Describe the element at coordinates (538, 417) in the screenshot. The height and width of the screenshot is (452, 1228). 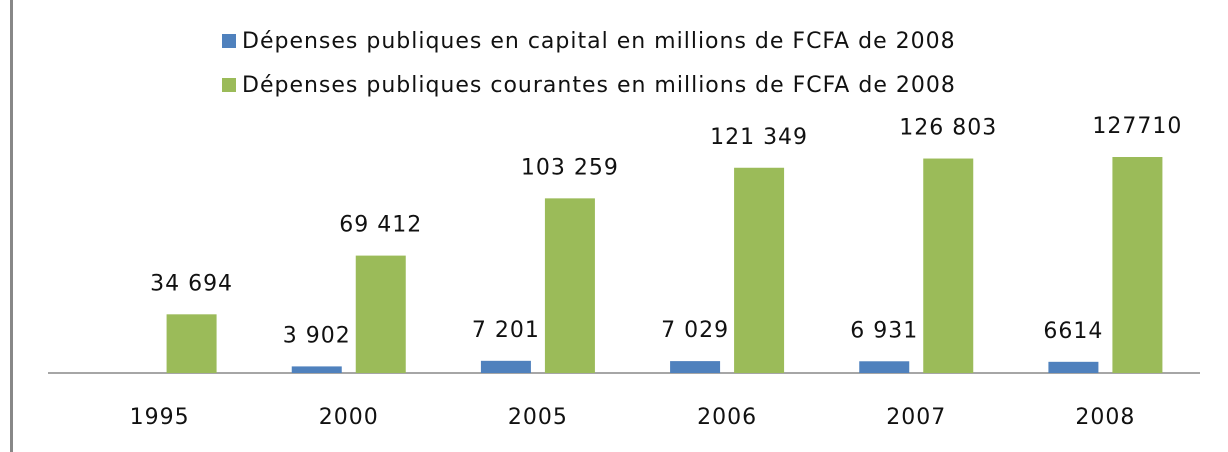
I see `x-tick-label: 2005` at that location.